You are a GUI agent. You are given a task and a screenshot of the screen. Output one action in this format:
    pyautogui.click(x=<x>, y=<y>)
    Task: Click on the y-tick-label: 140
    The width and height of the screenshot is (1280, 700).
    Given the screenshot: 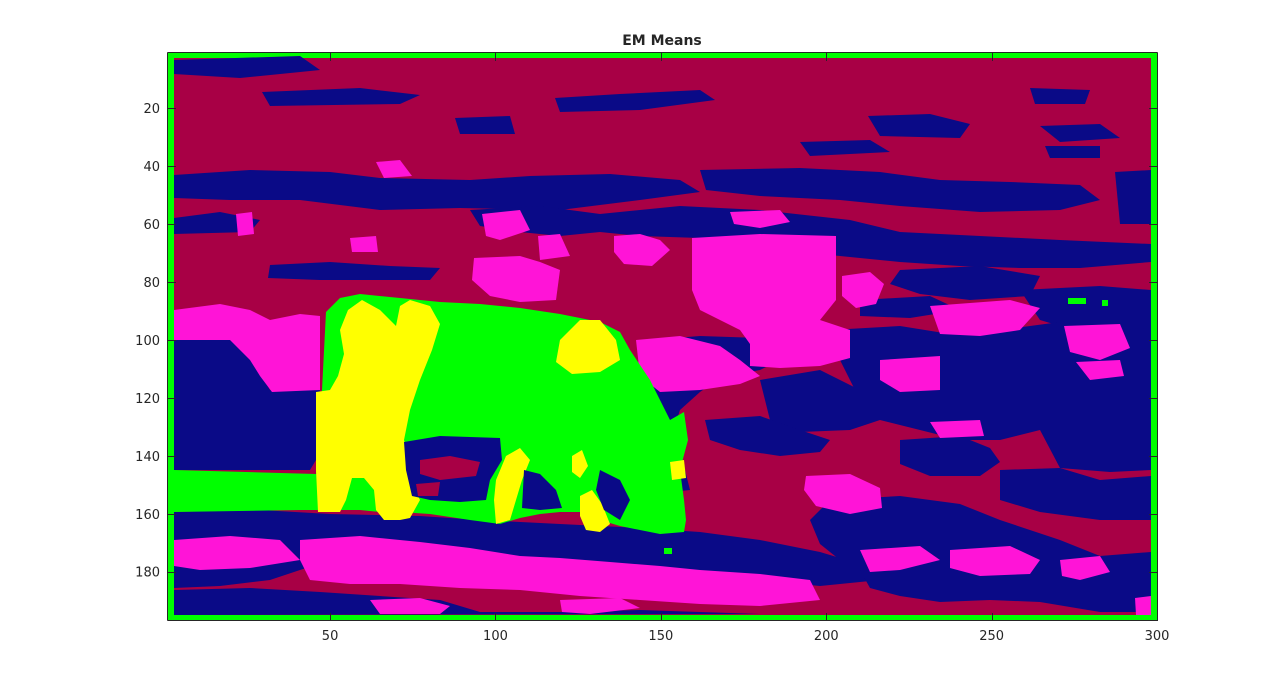 What is the action you would take?
    pyautogui.click(x=147, y=457)
    